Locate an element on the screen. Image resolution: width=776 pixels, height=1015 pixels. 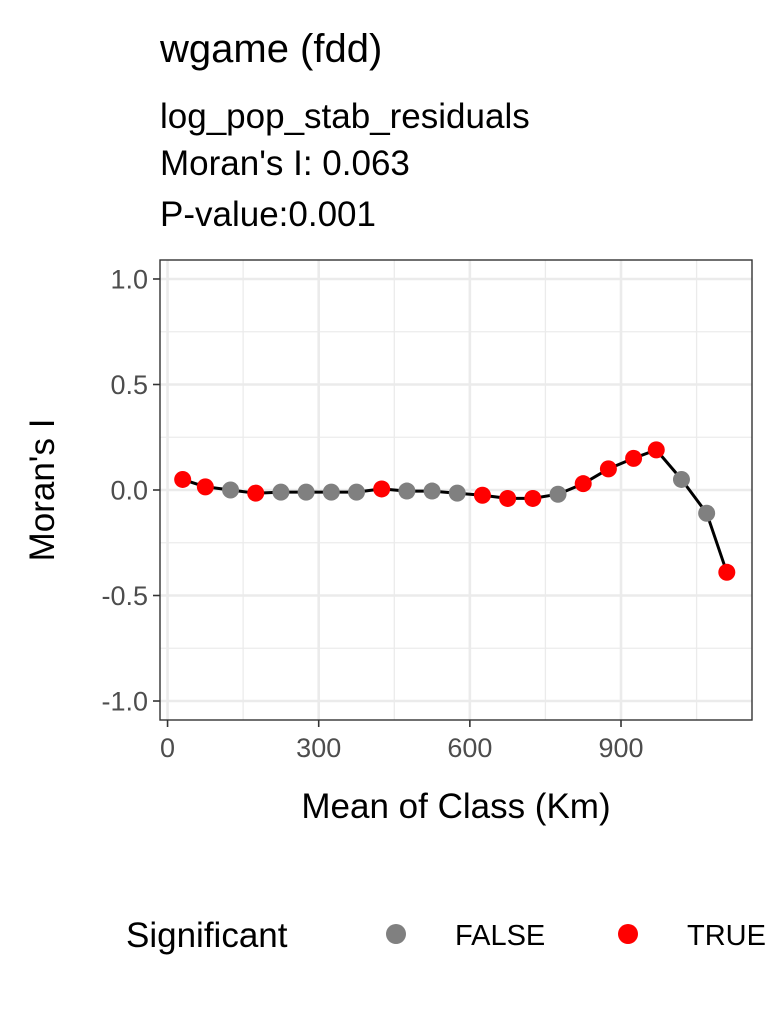
legend: Significant FALSE TRUE is located at coordinates (446, 935).